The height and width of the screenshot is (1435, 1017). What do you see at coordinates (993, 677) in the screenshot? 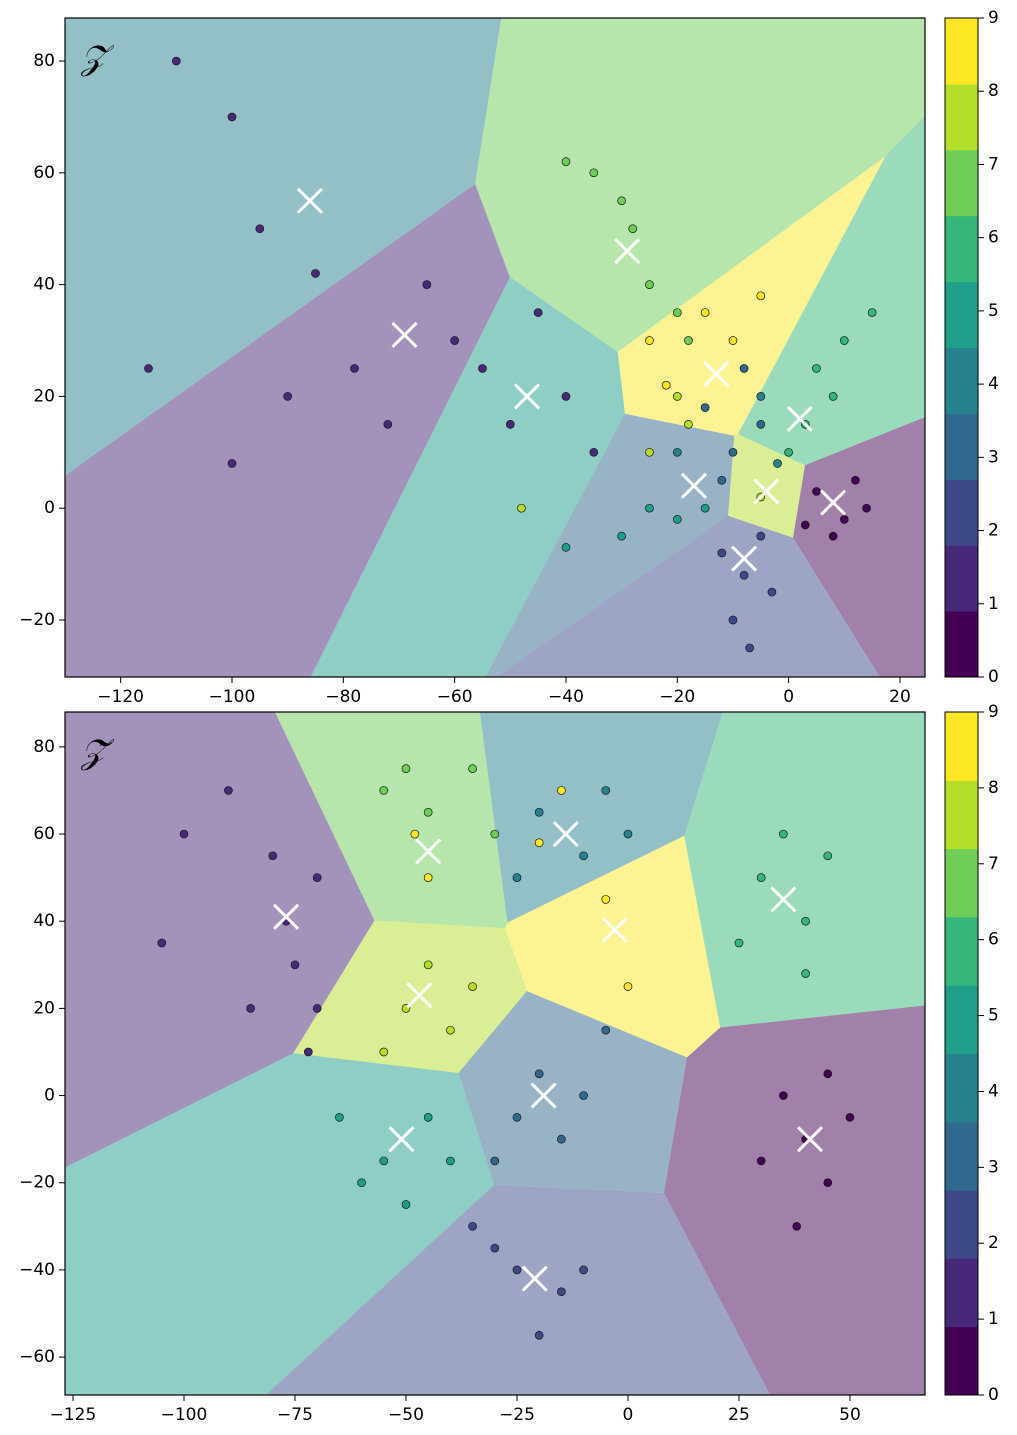
I see `colorbar-tick-label: 0` at bounding box center [993, 677].